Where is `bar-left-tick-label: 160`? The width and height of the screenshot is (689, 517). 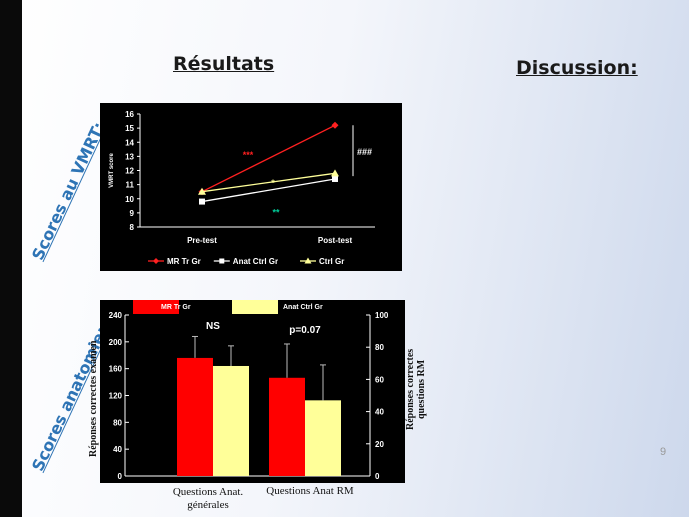
bar-left-tick-label: 160 is located at coordinates (116, 369).